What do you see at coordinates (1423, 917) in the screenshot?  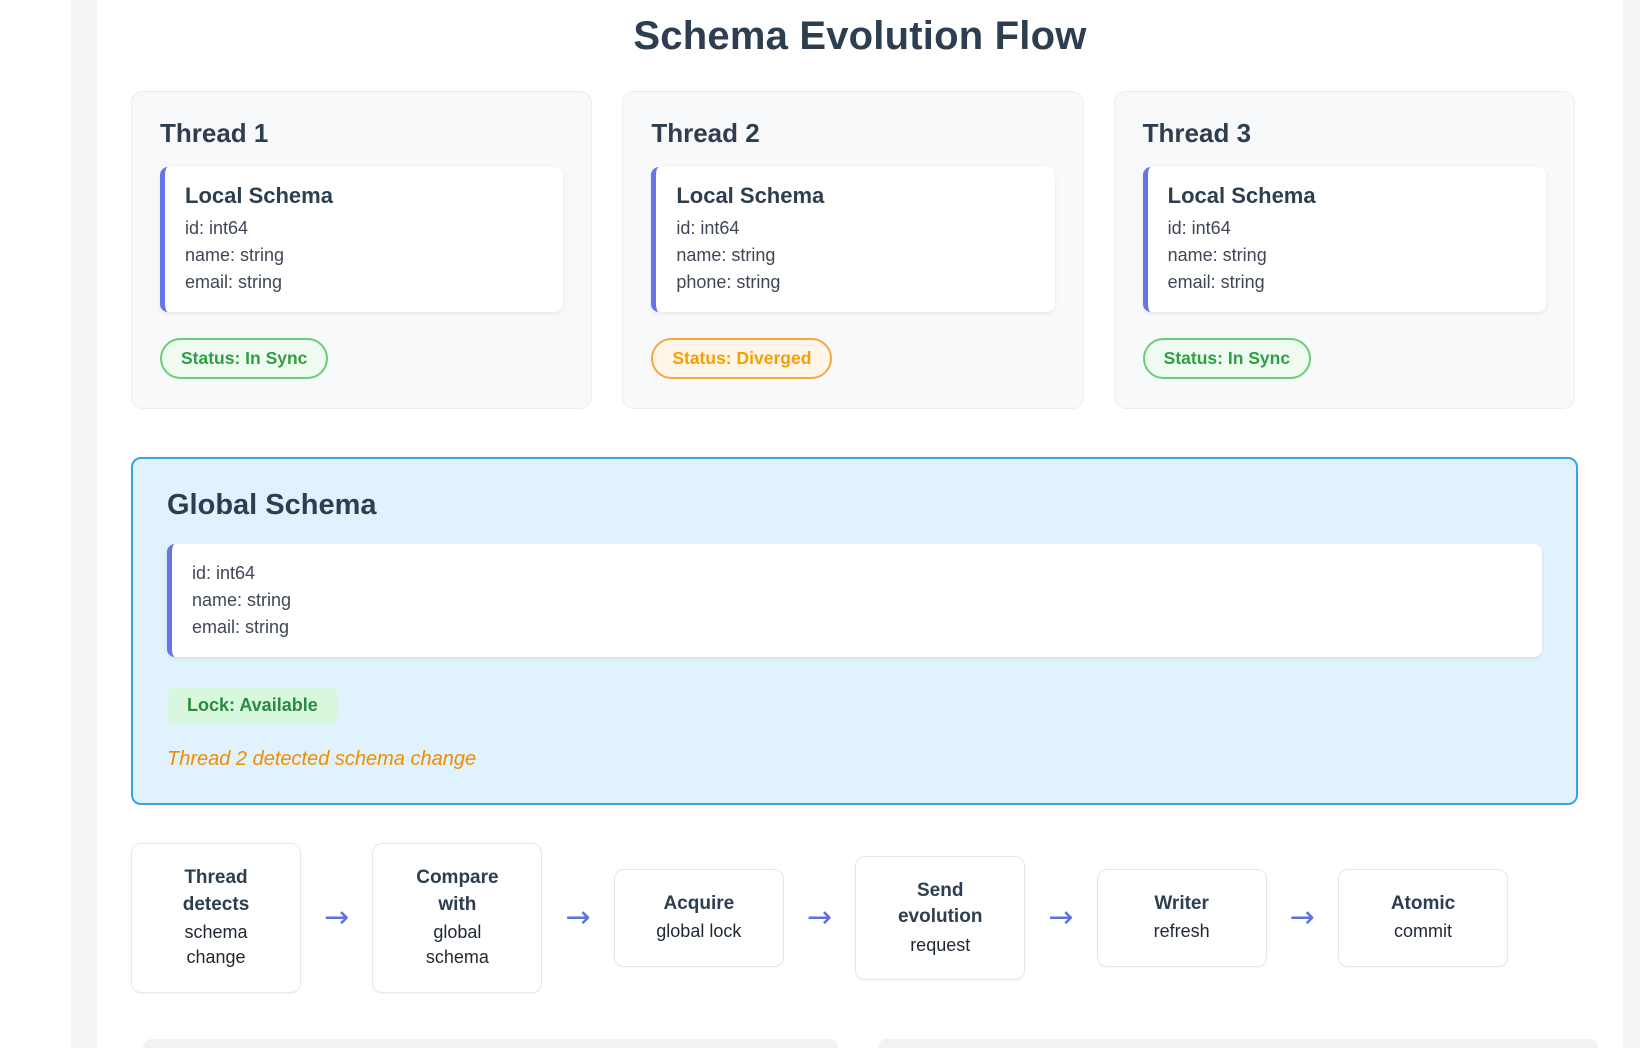 I see `flow-step-atomic-commit: Atomic commit` at bounding box center [1423, 917].